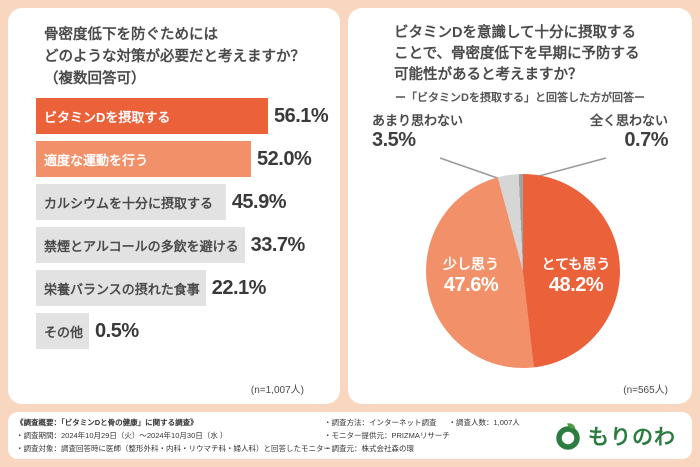 Image resolution: width=700 pixels, height=467 pixels. I want to click on bar-label: 栄養バランスの摂れた食事, so click(122, 289).